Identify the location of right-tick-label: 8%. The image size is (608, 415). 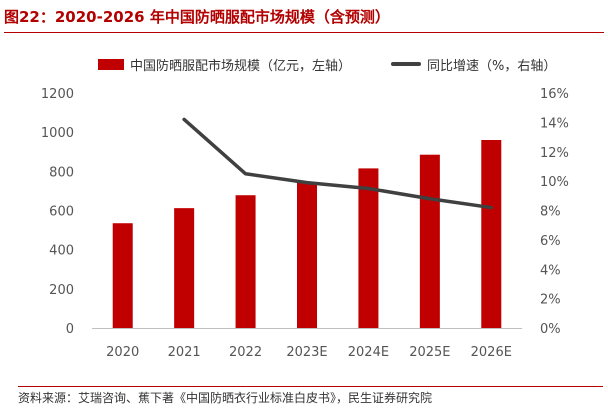
(550, 212).